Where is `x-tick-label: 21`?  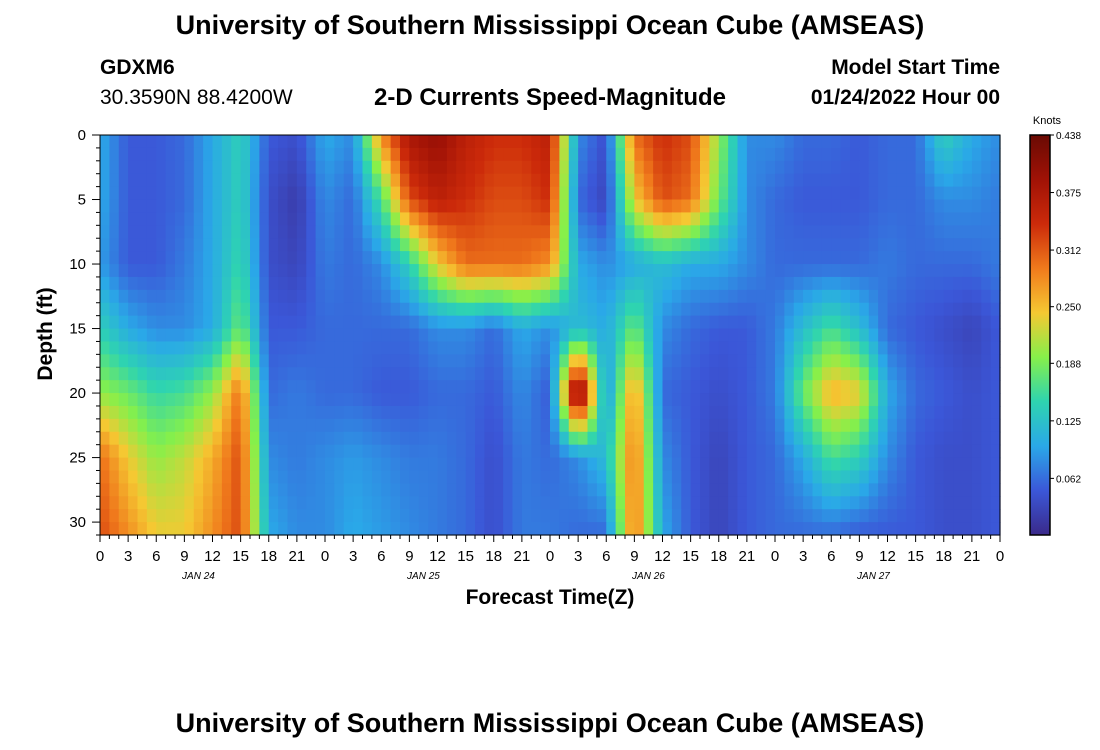
x-tick-label: 21 is located at coordinates (297, 556).